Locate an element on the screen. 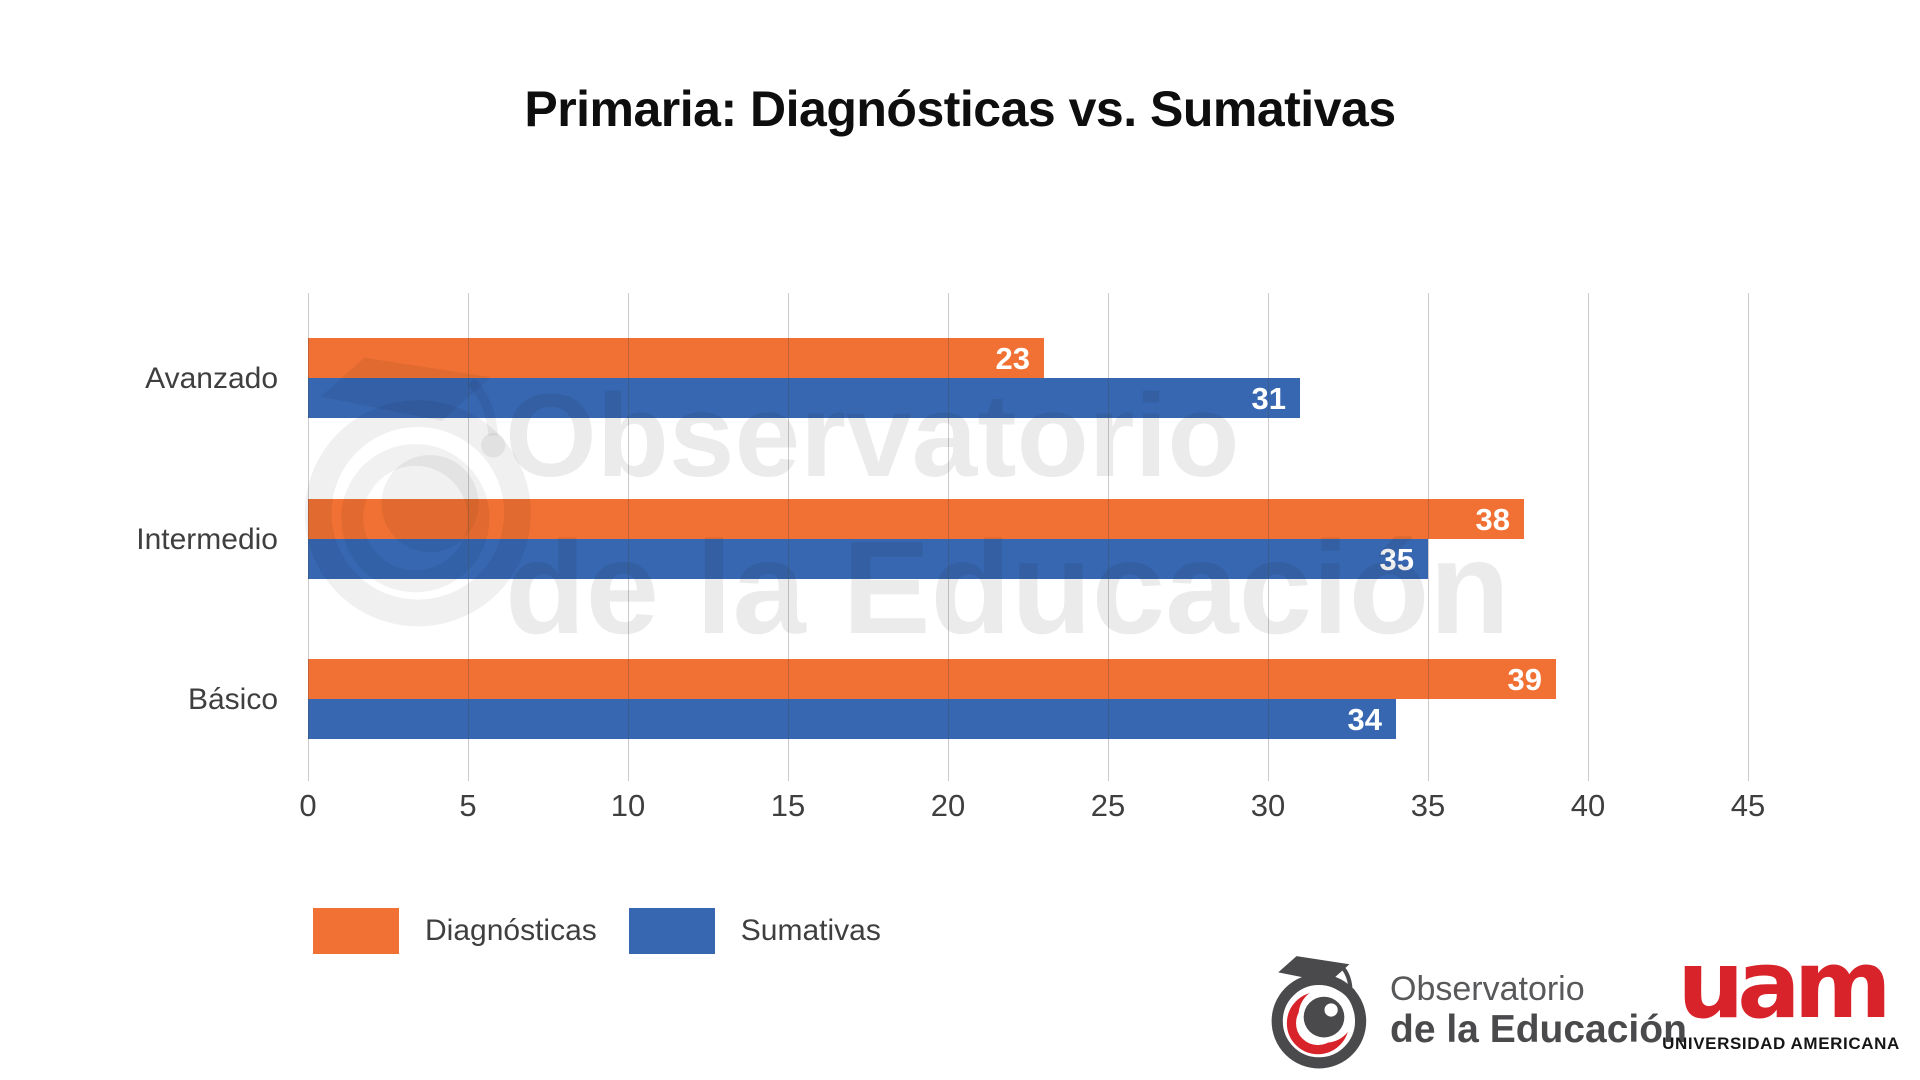 This screenshot has width=1920, height=1080. bar-value-label: 39 is located at coordinates (1524, 679).